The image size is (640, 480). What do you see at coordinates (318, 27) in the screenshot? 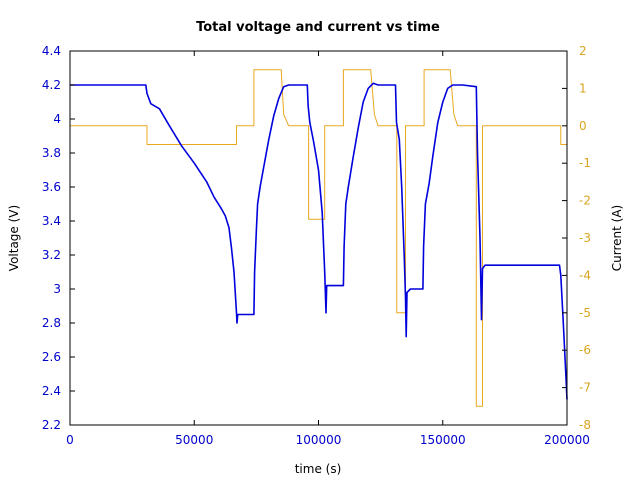
I see `chart-title: Total voltage and current vs time` at bounding box center [318, 27].